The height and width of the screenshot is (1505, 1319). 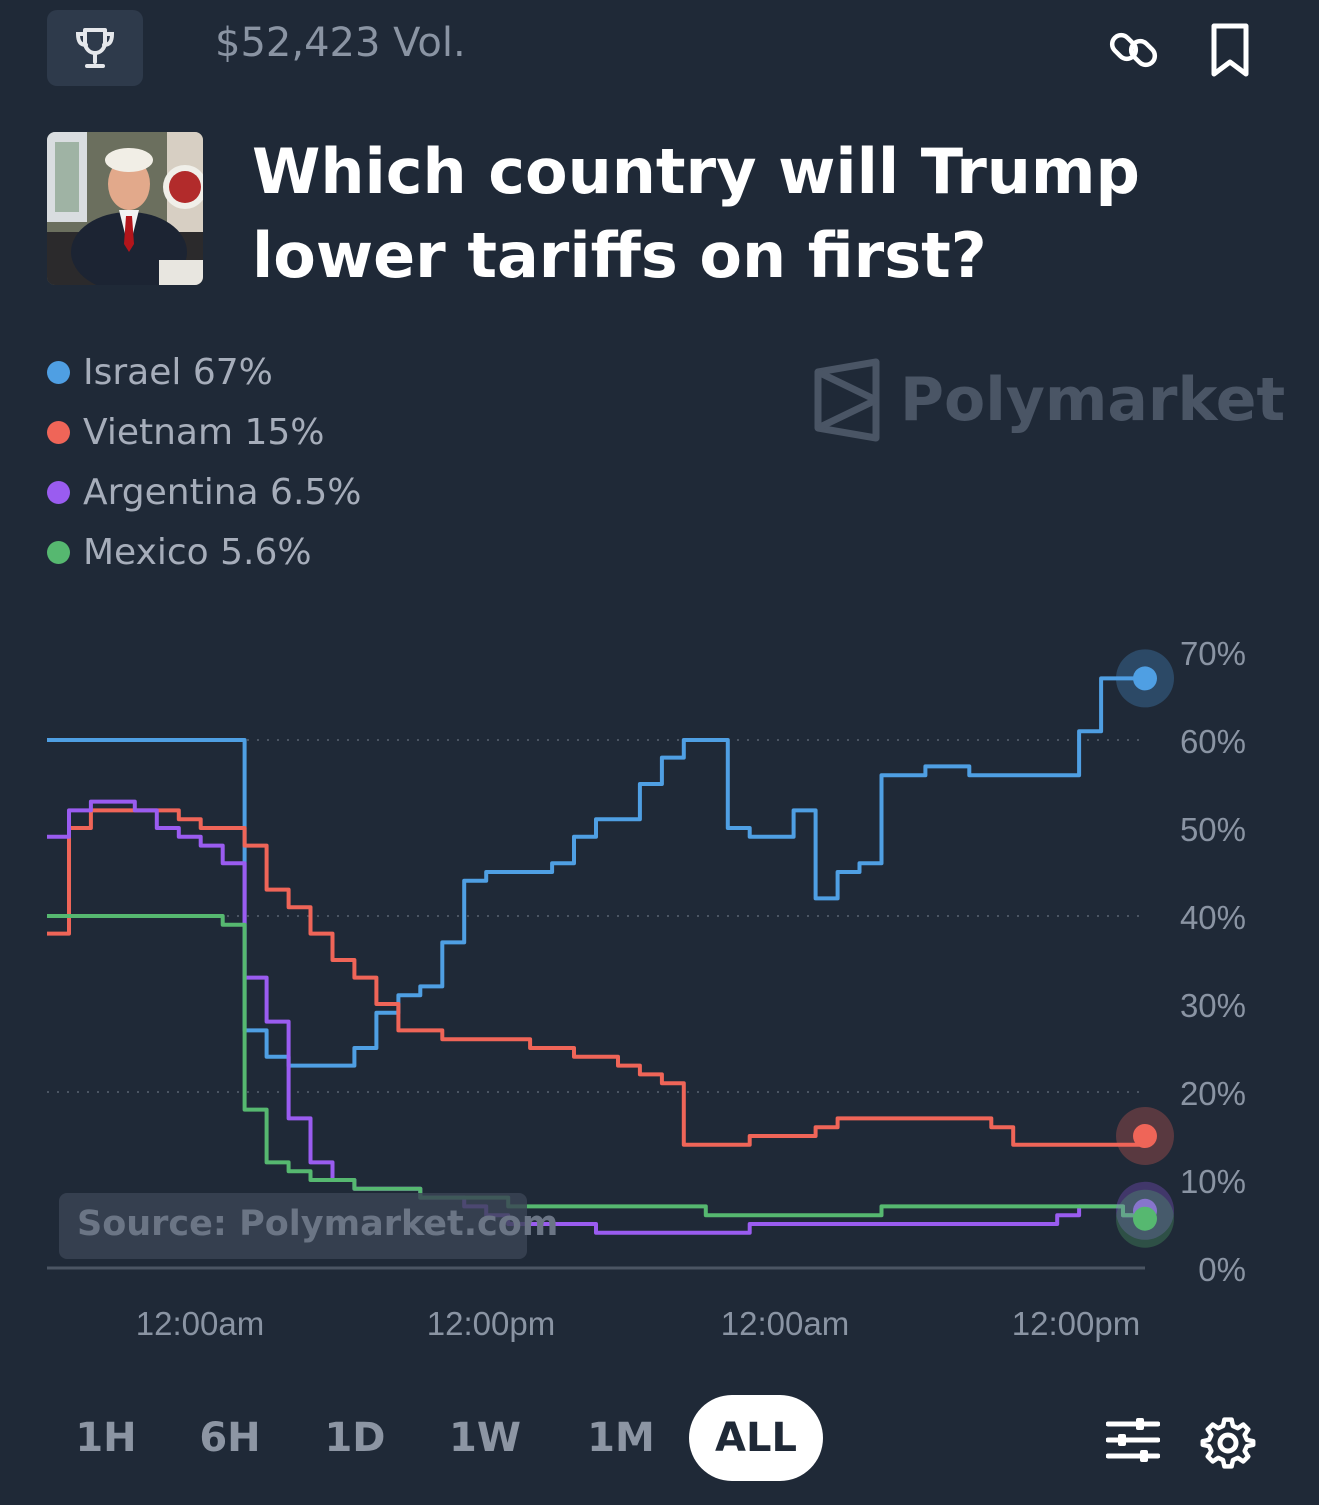 I want to click on y-tick-label: 10%, so click(x=1213, y=1181).